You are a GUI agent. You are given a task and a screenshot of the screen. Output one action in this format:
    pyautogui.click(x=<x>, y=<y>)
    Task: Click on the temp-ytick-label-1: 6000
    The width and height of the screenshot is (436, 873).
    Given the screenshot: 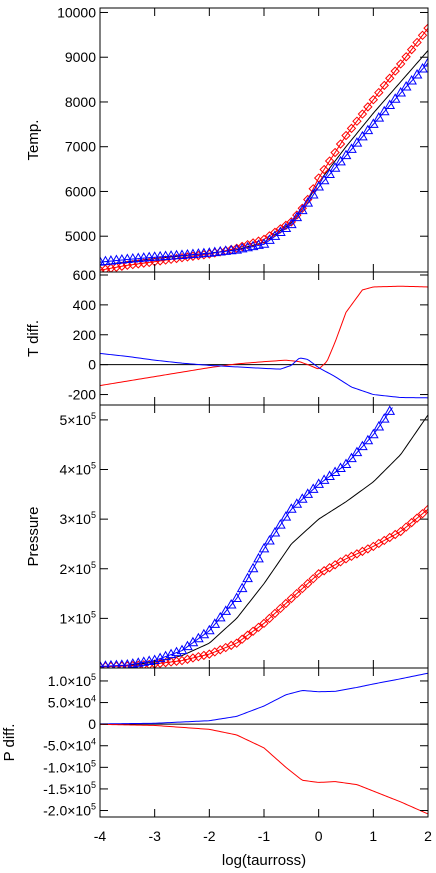 What is the action you would take?
    pyautogui.click(x=80, y=191)
    